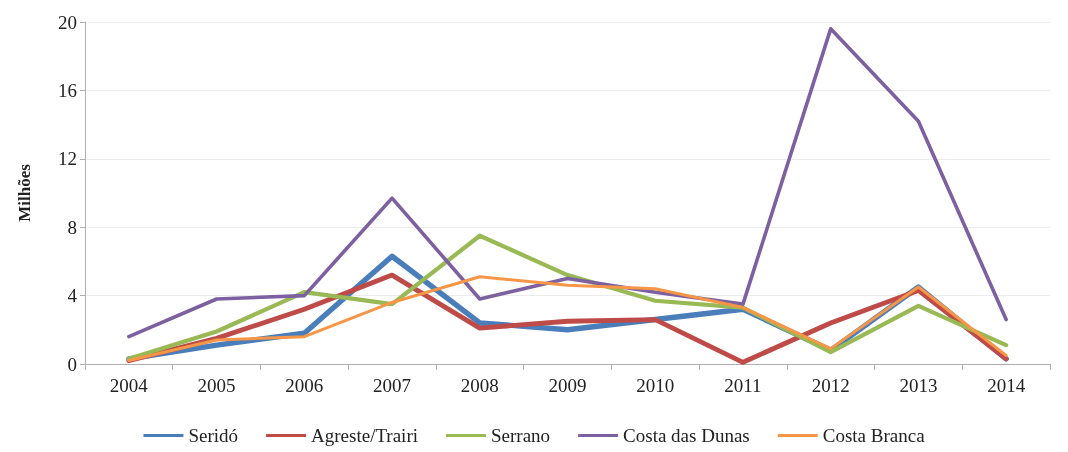 The width and height of the screenshot is (1068, 452). What do you see at coordinates (1006, 385) in the screenshot?
I see `x-tick-label: 2014` at bounding box center [1006, 385].